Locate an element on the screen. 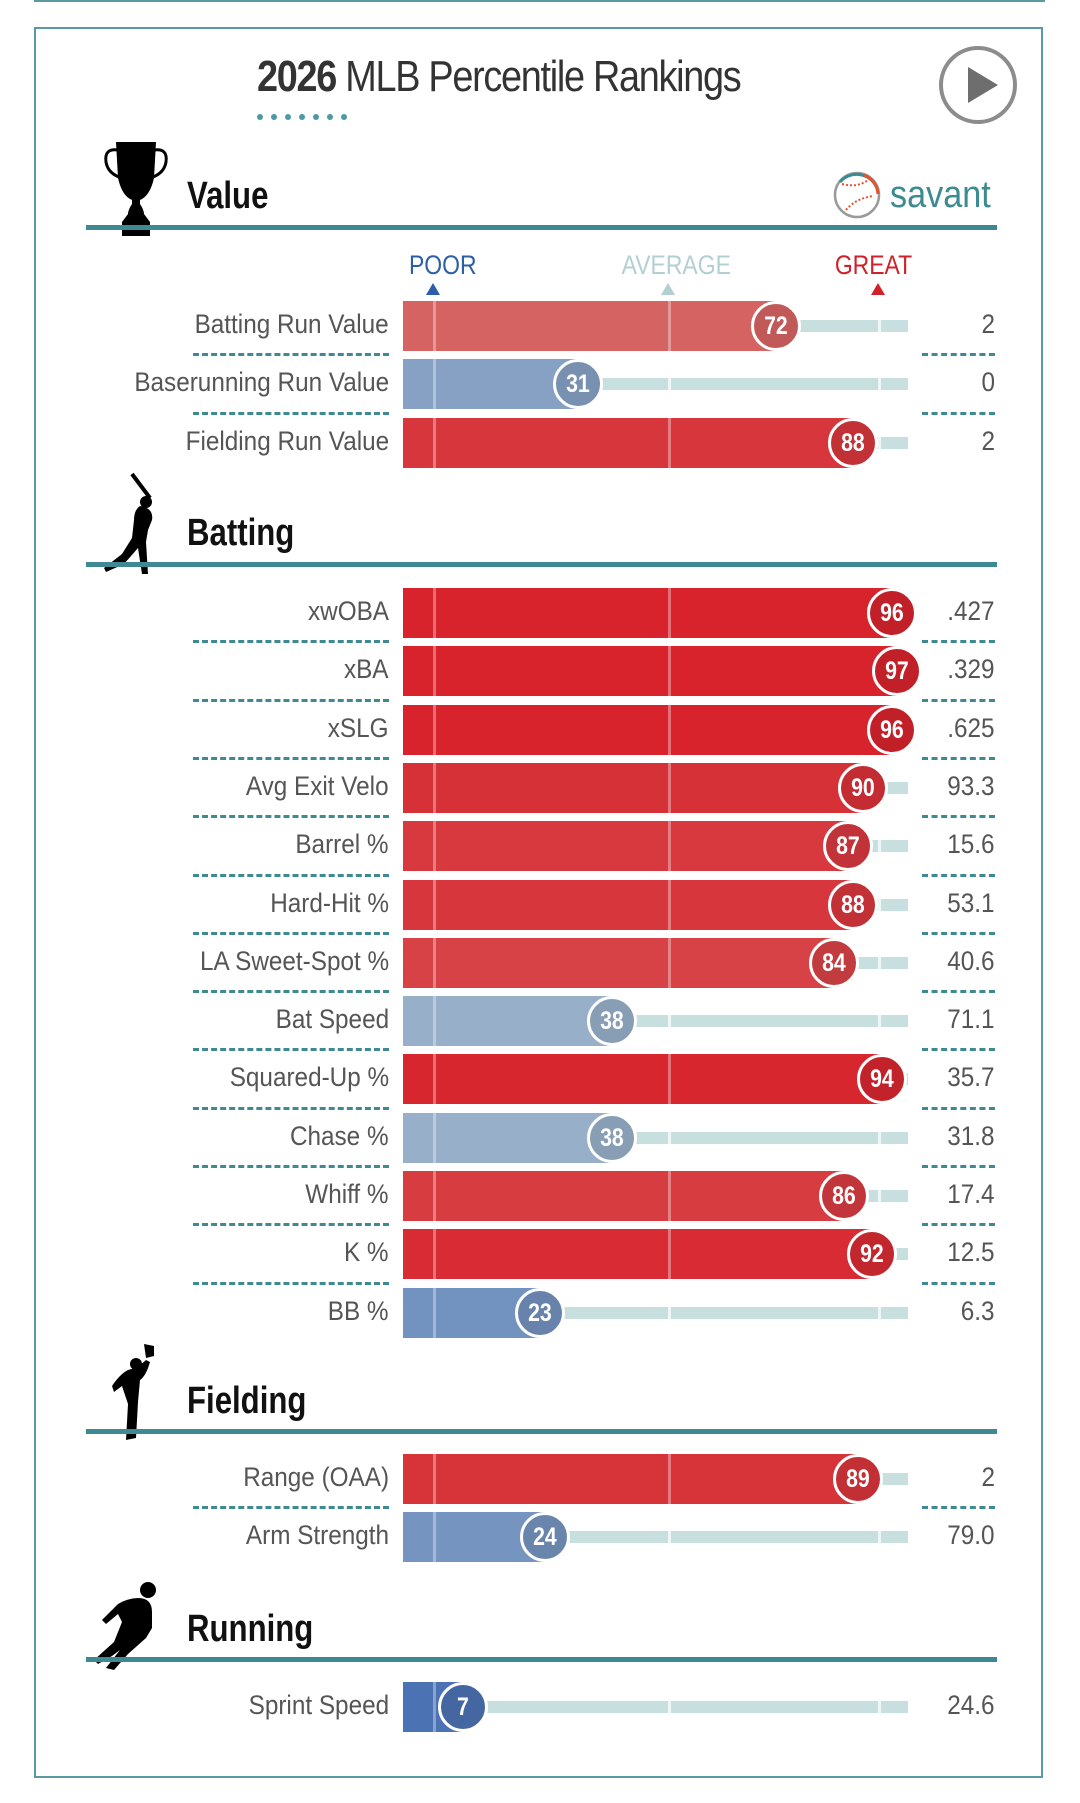 The image size is (1080, 1803). metric-value: 40.6 is located at coordinates (971, 961).